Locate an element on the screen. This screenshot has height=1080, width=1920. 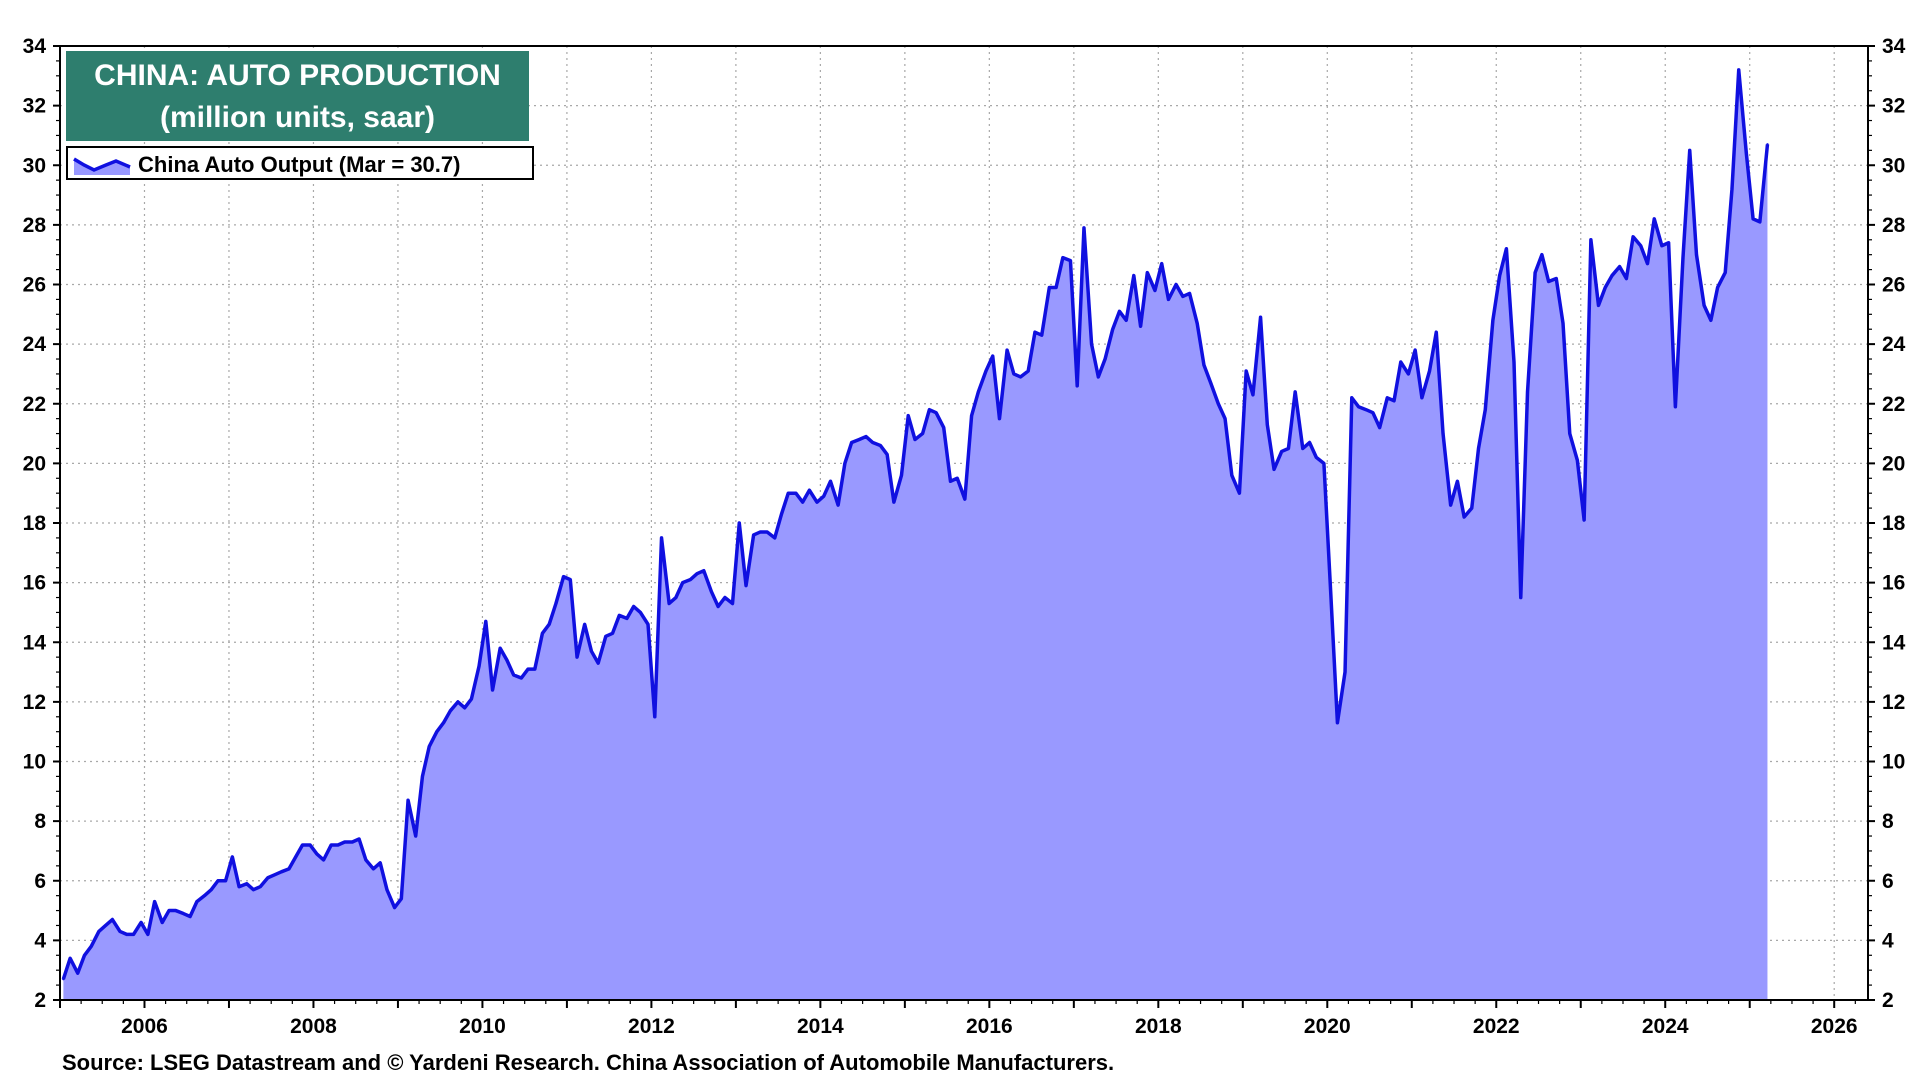
y-tick-label: 20 is located at coordinates (1893, 463).